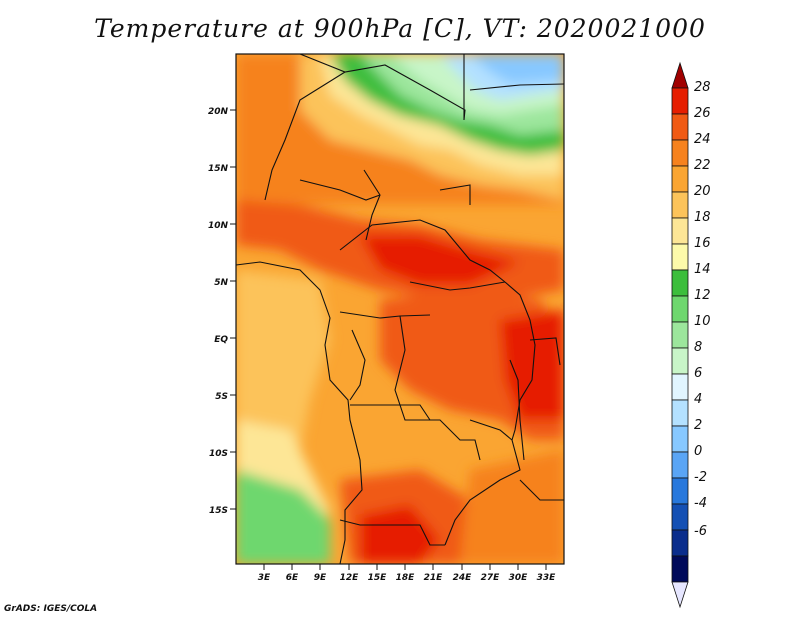 This screenshot has width=800, height=618. What do you see at coordinates (702, 139) in the screenshot?
I see `colorbar-label: 24` at bounding box center [702, 139].